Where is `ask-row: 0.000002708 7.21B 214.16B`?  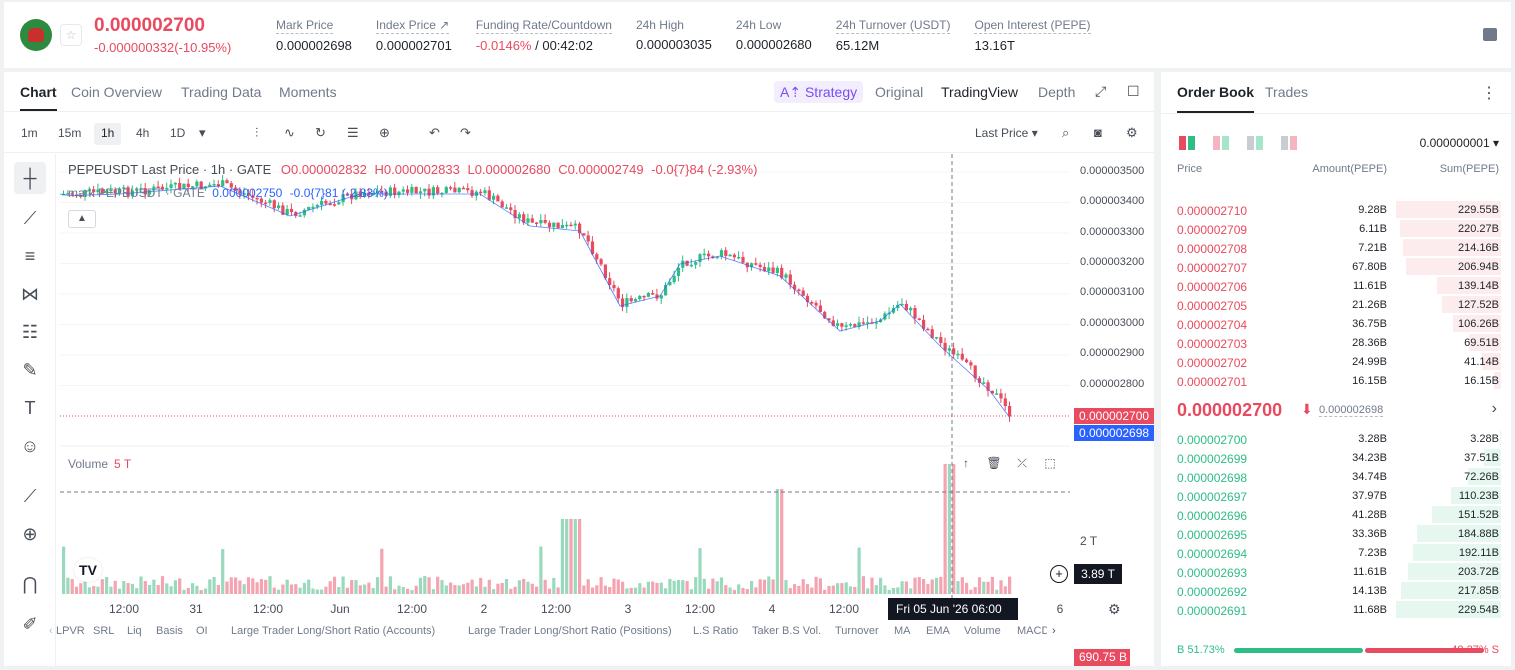
ask-row: 0.000002708 7.21B 214.16B is located at coordinates (1336, 247).